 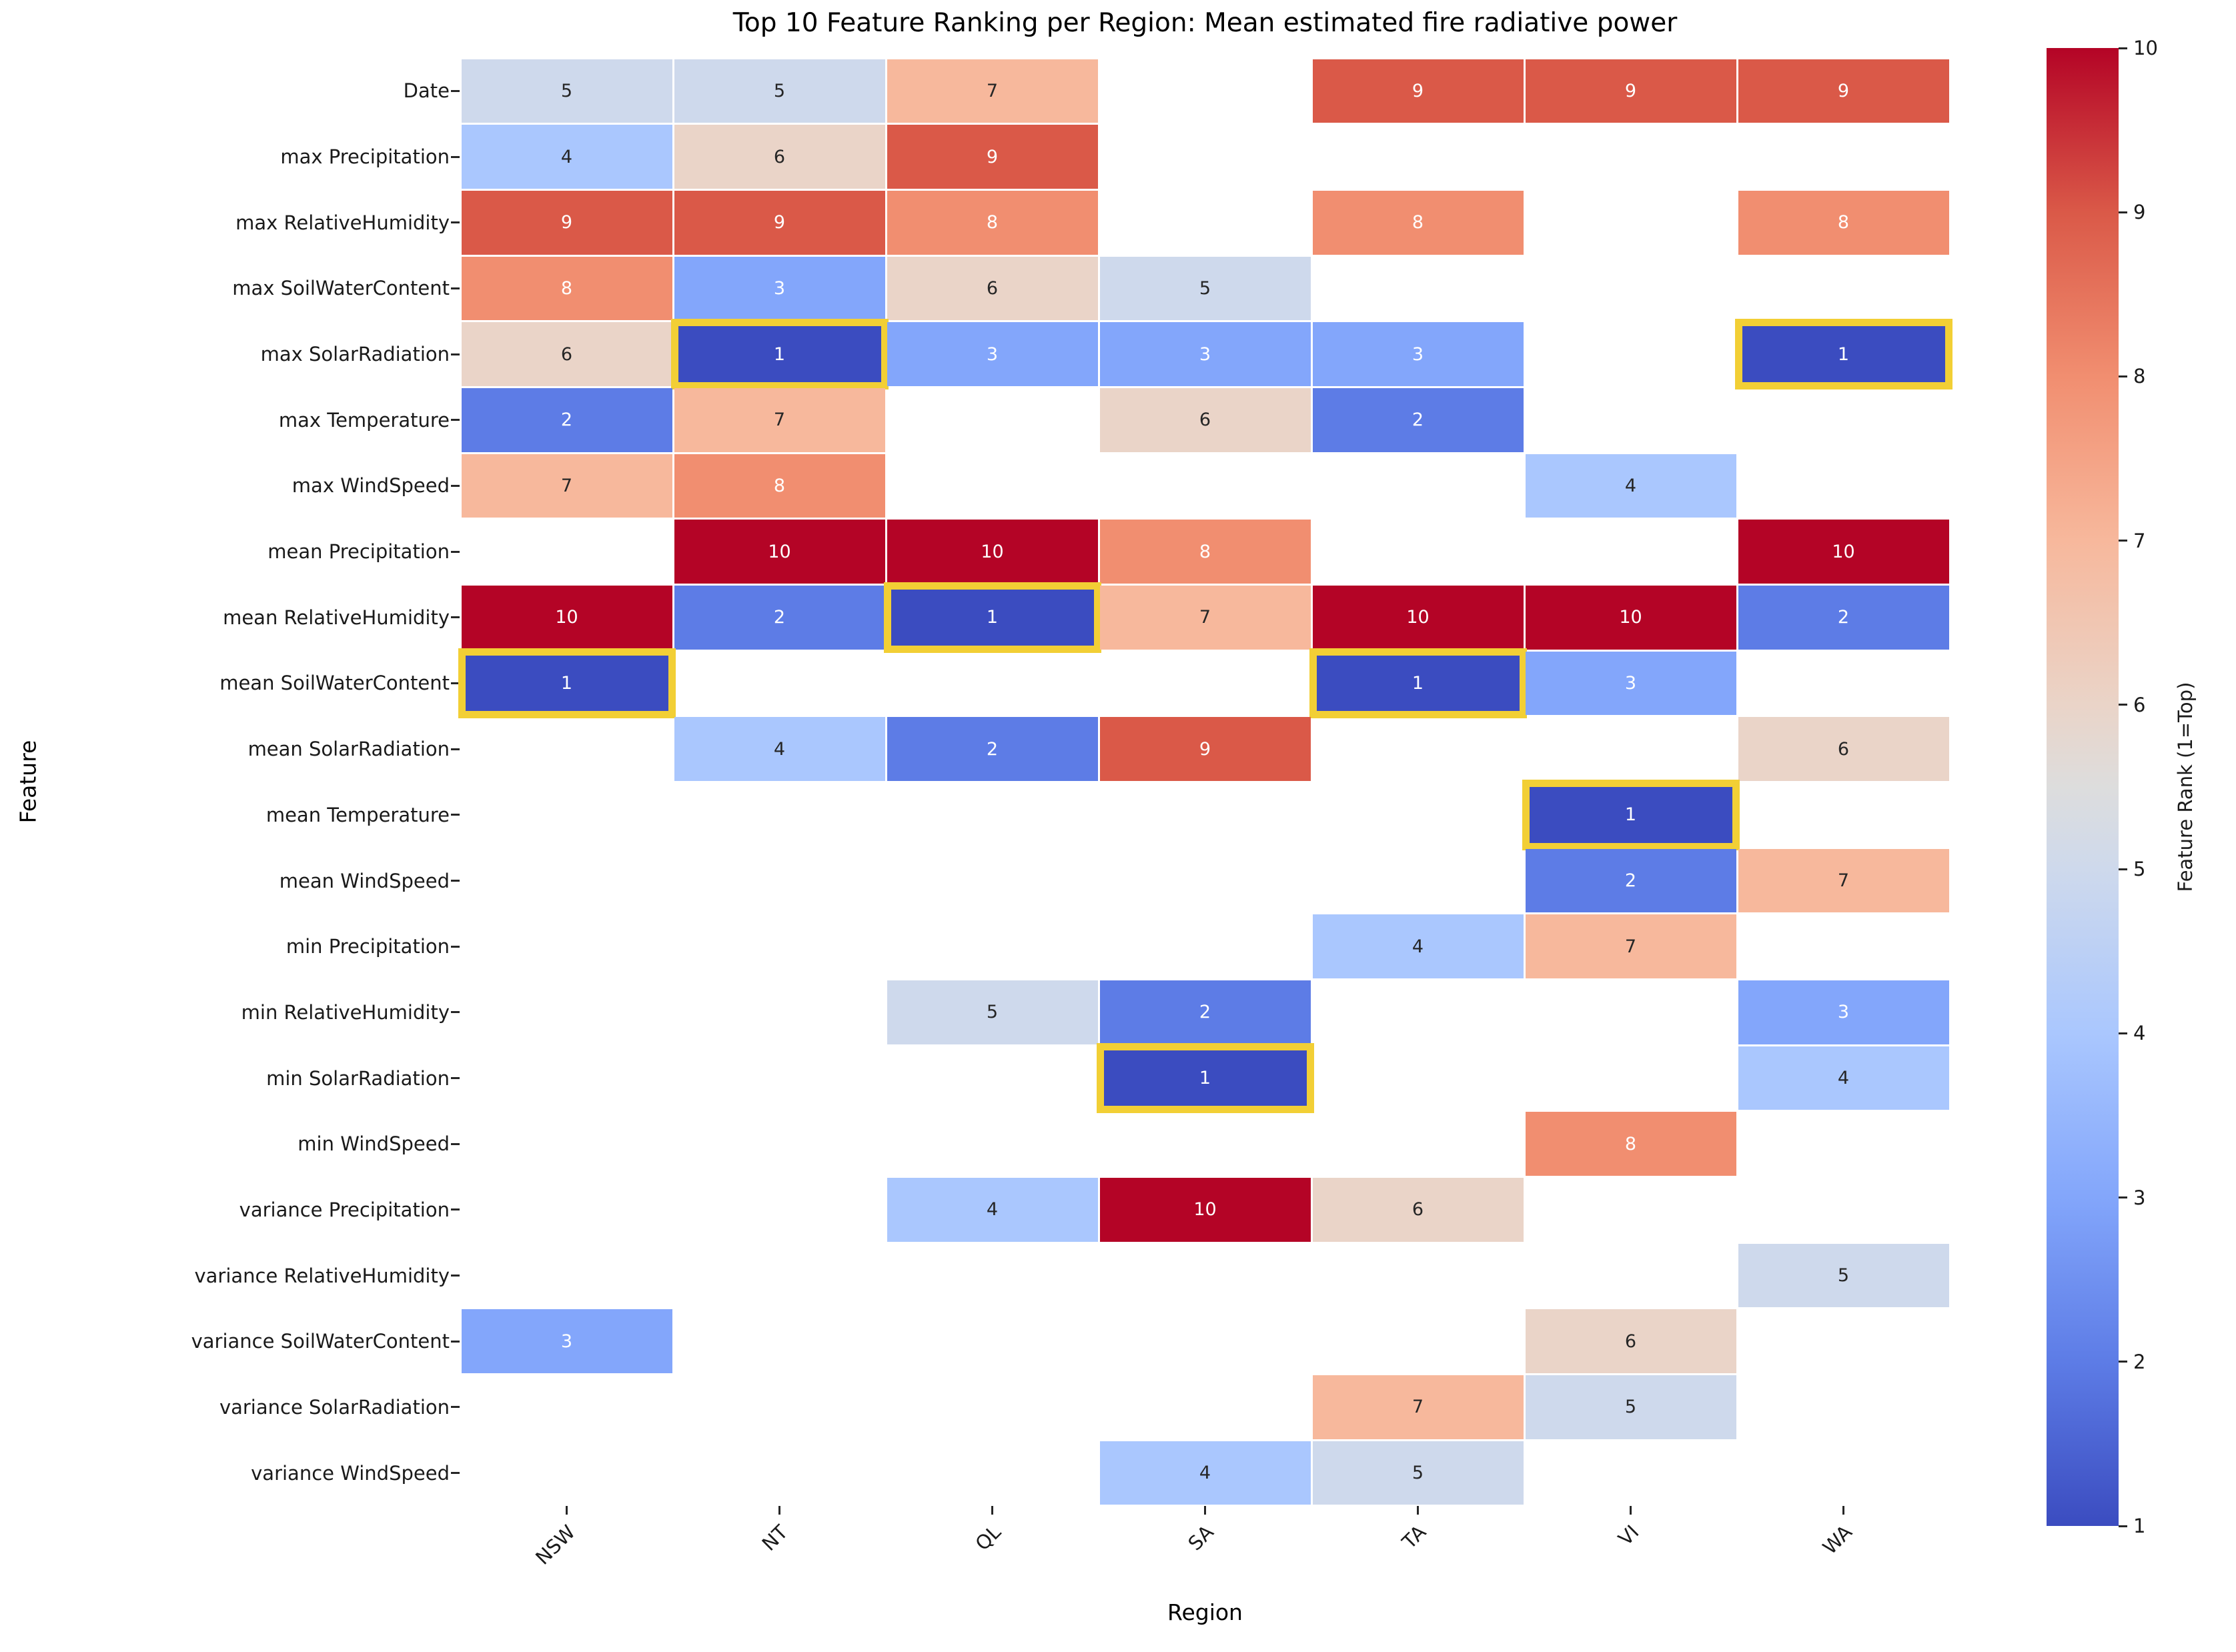 What do you see at coordinates (322, 1275) in the screenshot?
I see `ytick-label: variance RelativeHumidity` at bounding box center [322, 1275].